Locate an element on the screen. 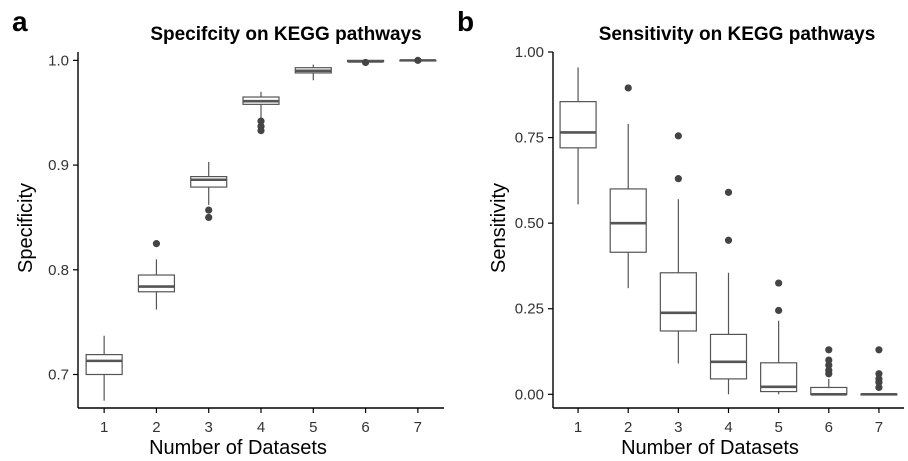 The width and height of the screenshot is (908, 461). y-axis-label-b: Sensitivity is located at coordinates (499, 228).